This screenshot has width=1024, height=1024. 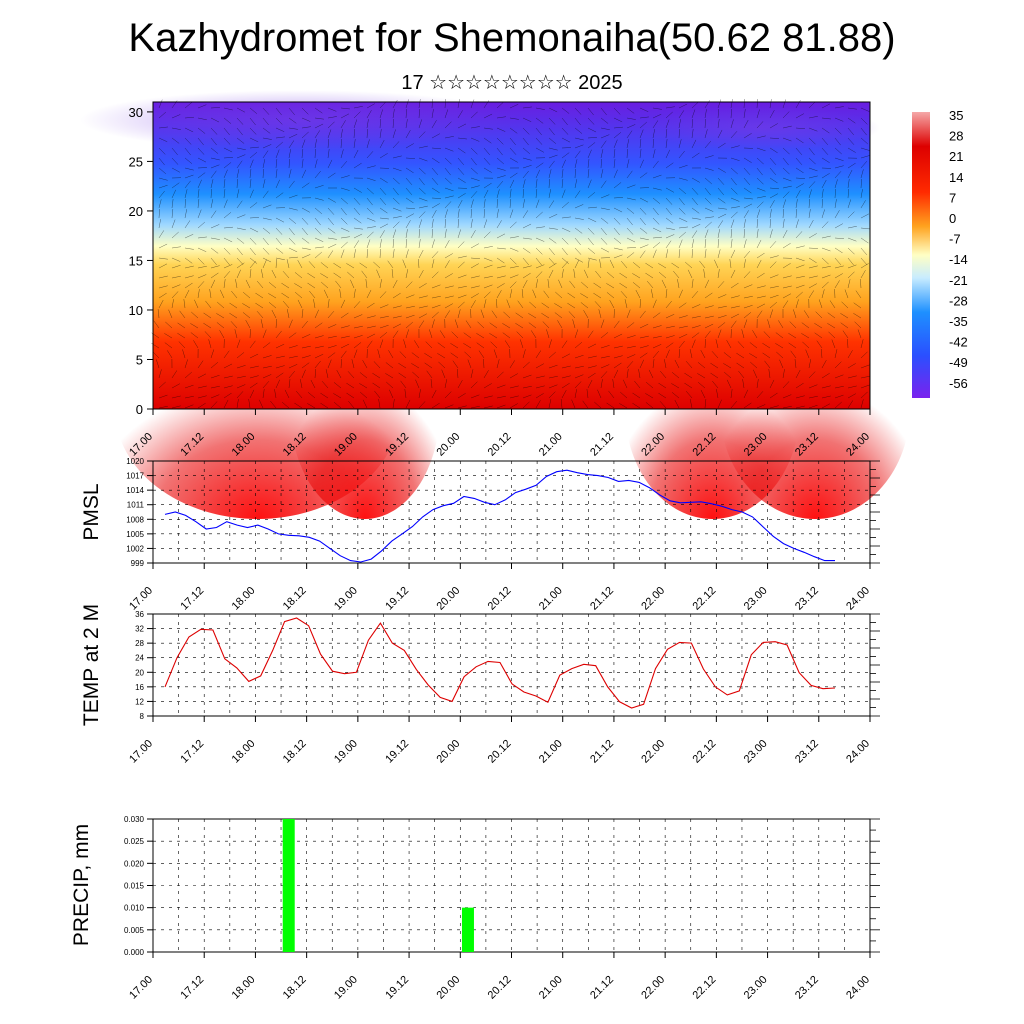 I want to click on y-tick-label: 0.030, so click(x=134, y=819).